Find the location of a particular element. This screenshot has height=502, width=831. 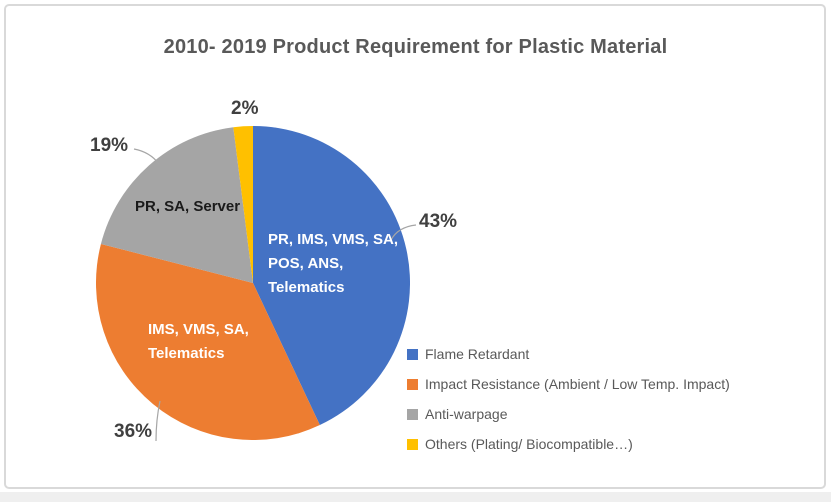

slice-label-flame-retardant: PR, IMS, VMS, SA, POS, ANS, Telematics is located at coordinates (333, 264).